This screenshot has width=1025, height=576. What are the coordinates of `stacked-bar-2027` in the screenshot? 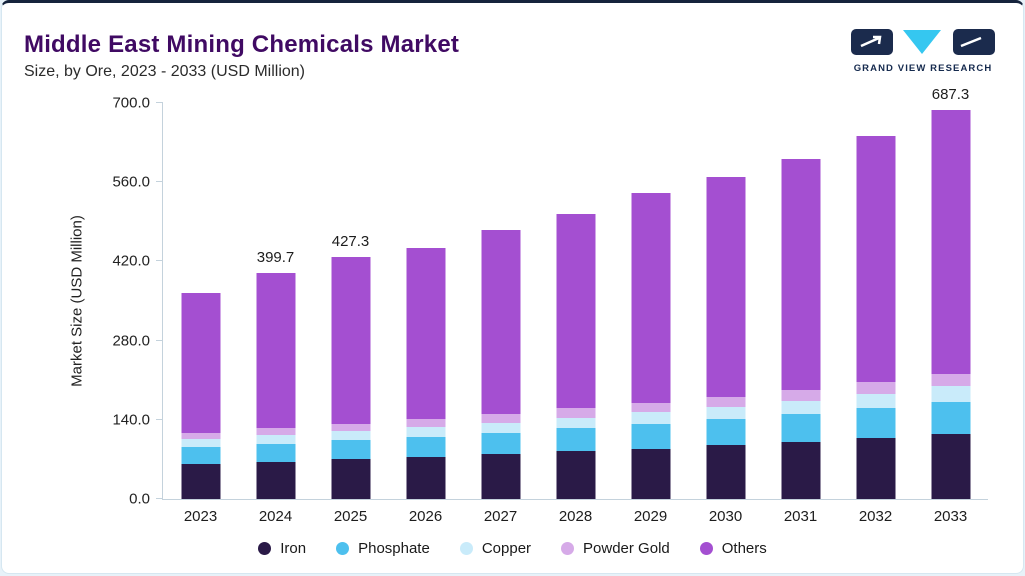 It's located at (500, 364).